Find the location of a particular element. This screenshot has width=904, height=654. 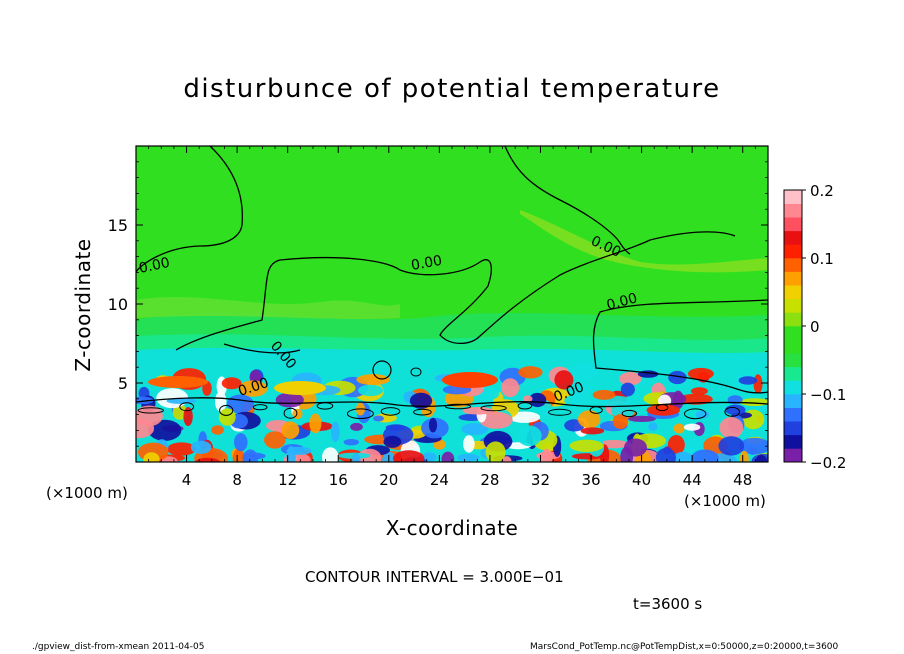

x-tick-label: 40 is located at coordinates (641, 480).